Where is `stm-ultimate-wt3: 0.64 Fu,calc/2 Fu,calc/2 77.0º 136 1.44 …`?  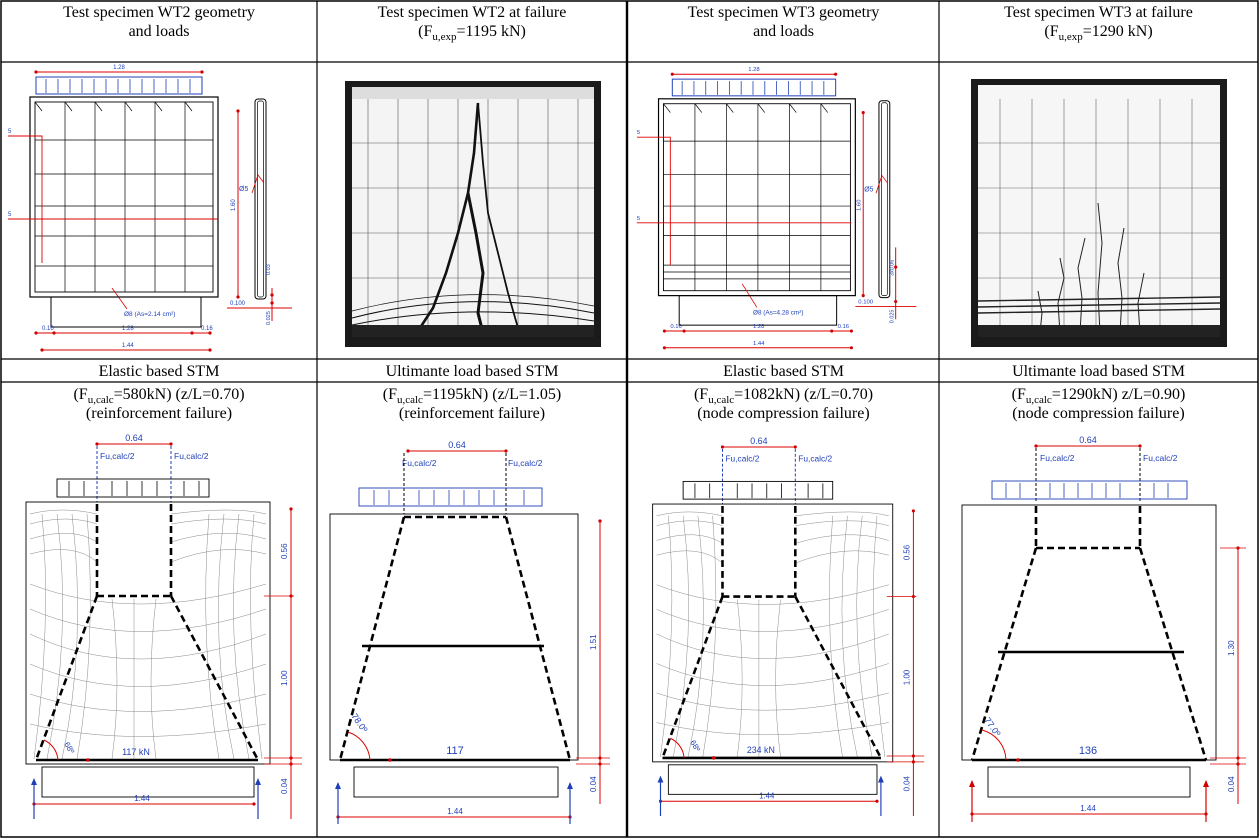 stm-ultimate-wt3: 0.64 Fu,calc/2 Fu,calc/2 77.0º 136 1.44 … is located at coordinates (1103, 628).